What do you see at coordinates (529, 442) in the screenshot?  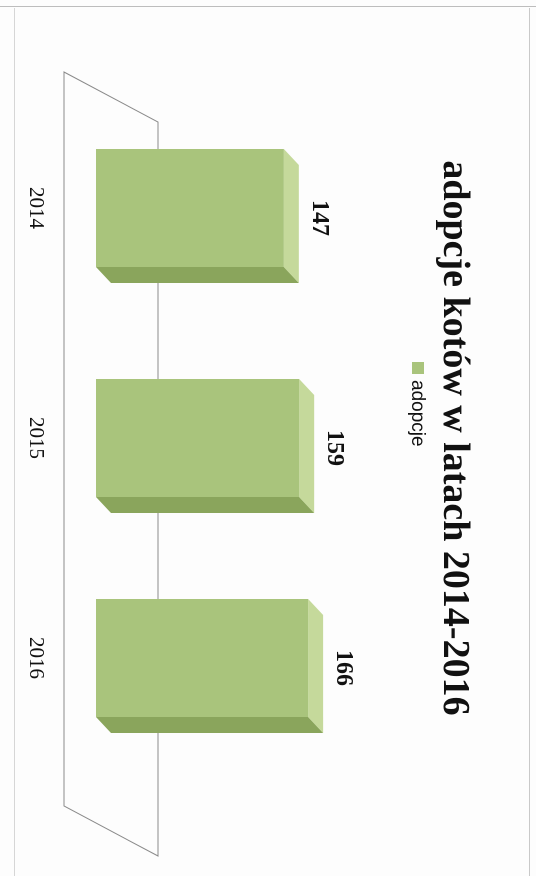 I see `frame-right-border` at bounding box center [529, 442].